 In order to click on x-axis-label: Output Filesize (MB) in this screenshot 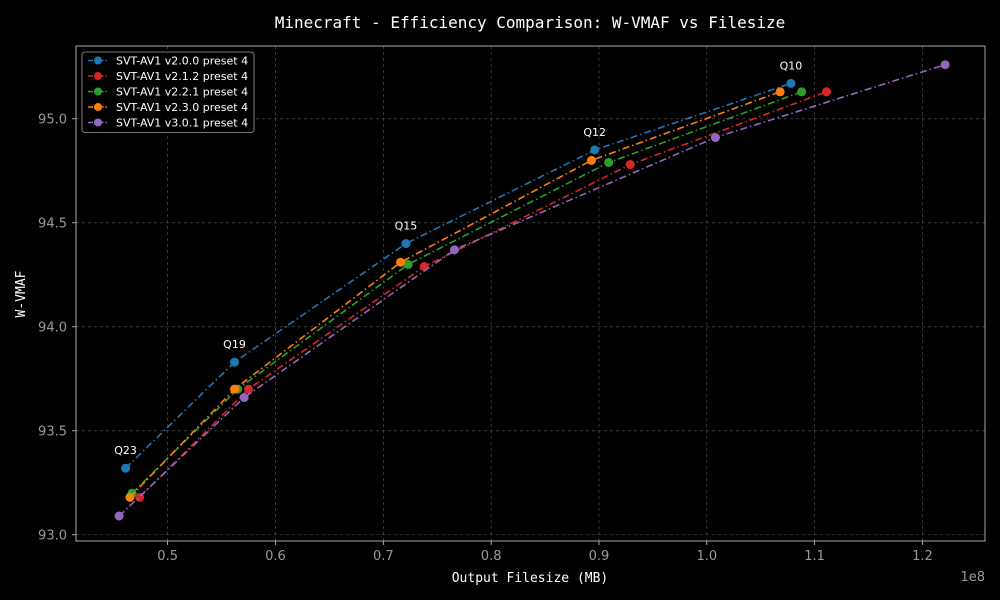, I will do `click(530, 578)`.